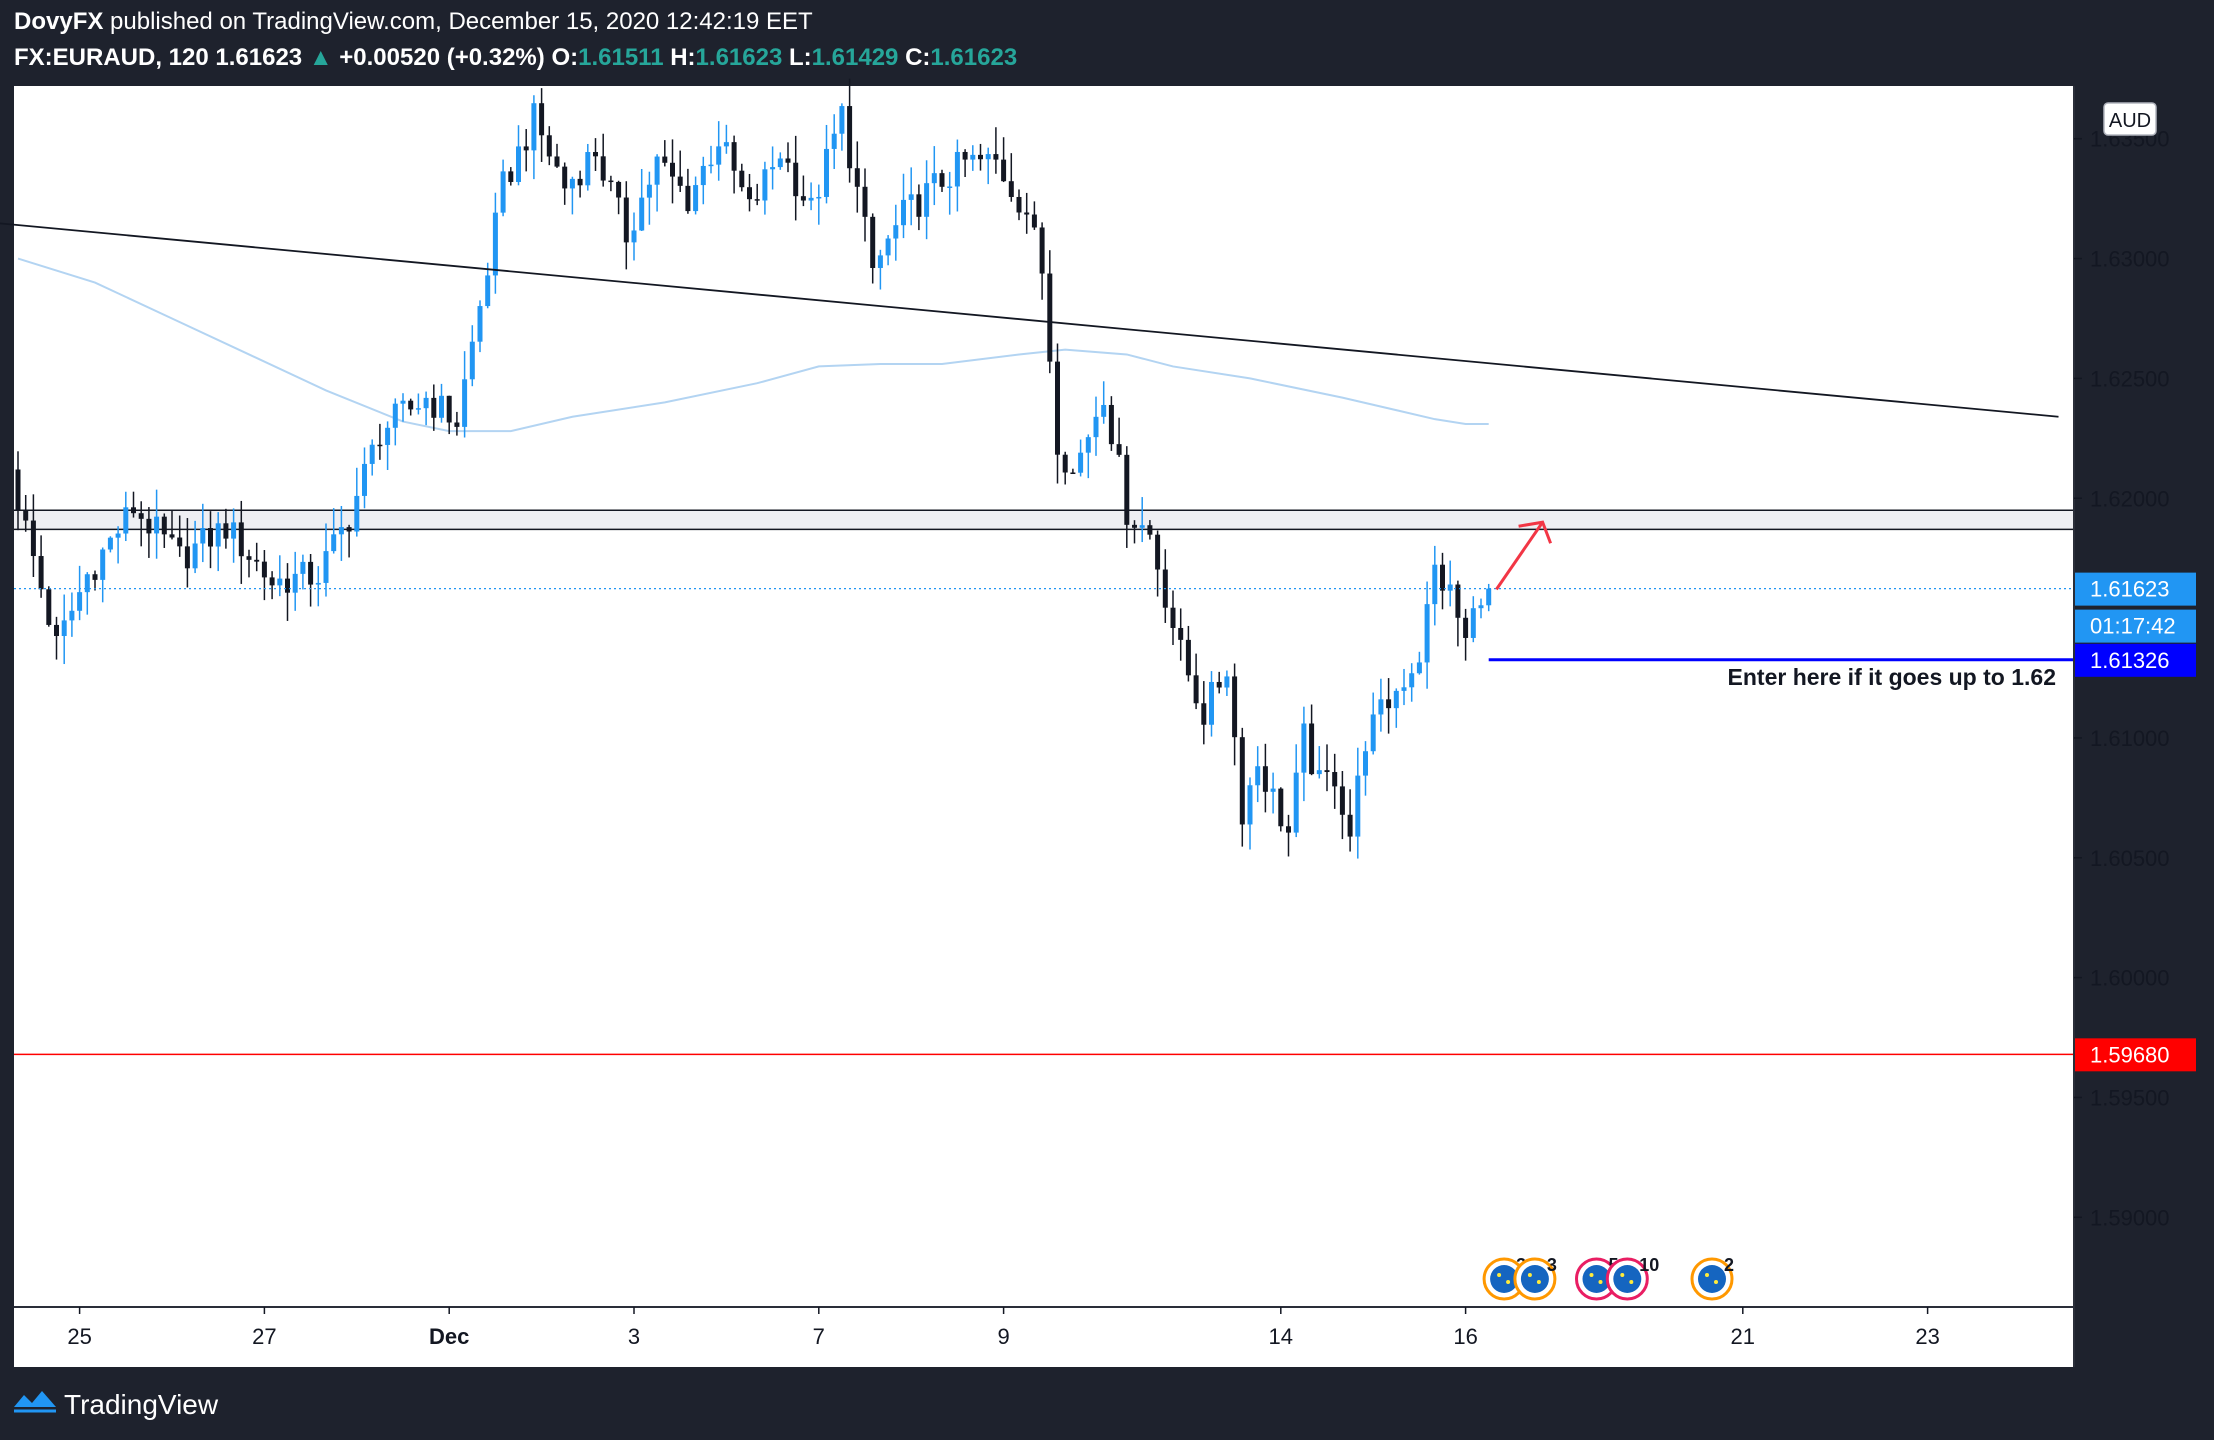 This screenshot has height=1440, width=2214. I want to click on currency-badge-box, so click(2130, 119).